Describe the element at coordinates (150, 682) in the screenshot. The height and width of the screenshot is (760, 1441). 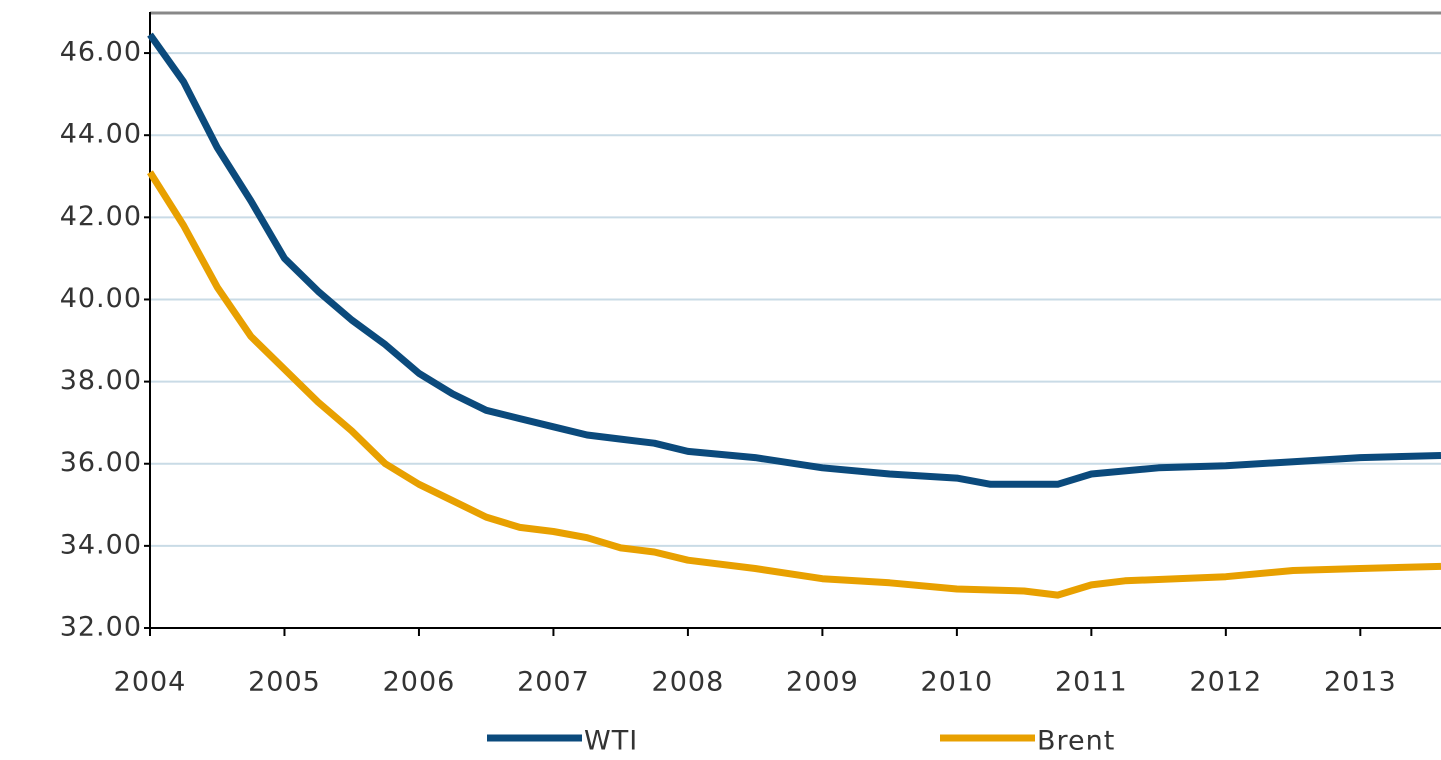
I see `x-tick-label: 2004` at that location.